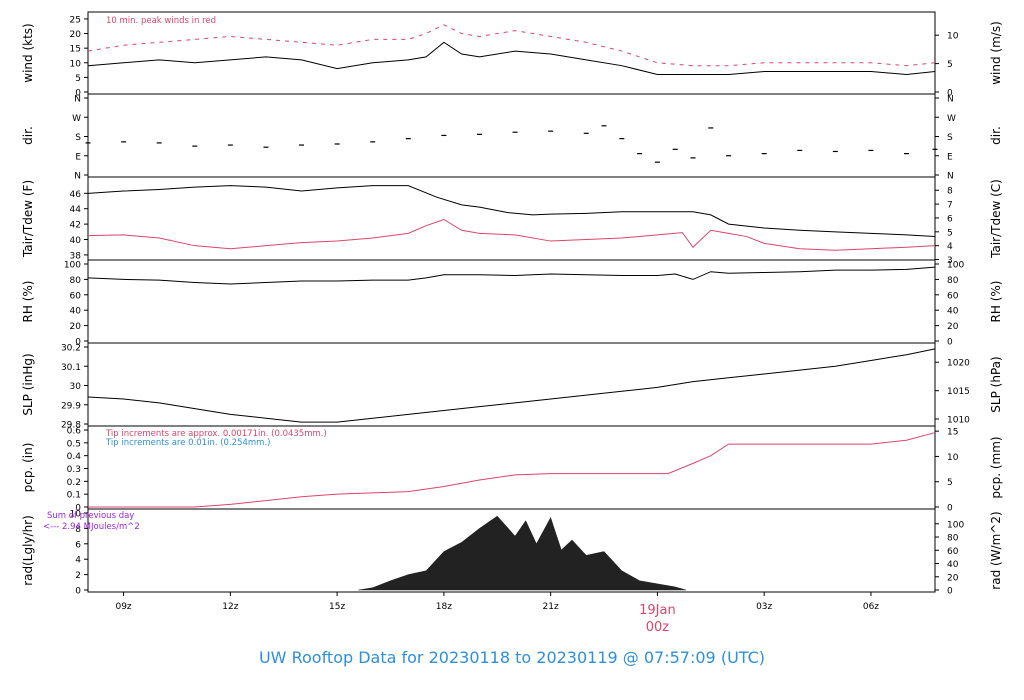 This screenshot has height=700, width=1024. What do you see at coordinates (871, 607) in the screenshot?
I see `x-tick-label: 06z` at bounding box center [871, 607].